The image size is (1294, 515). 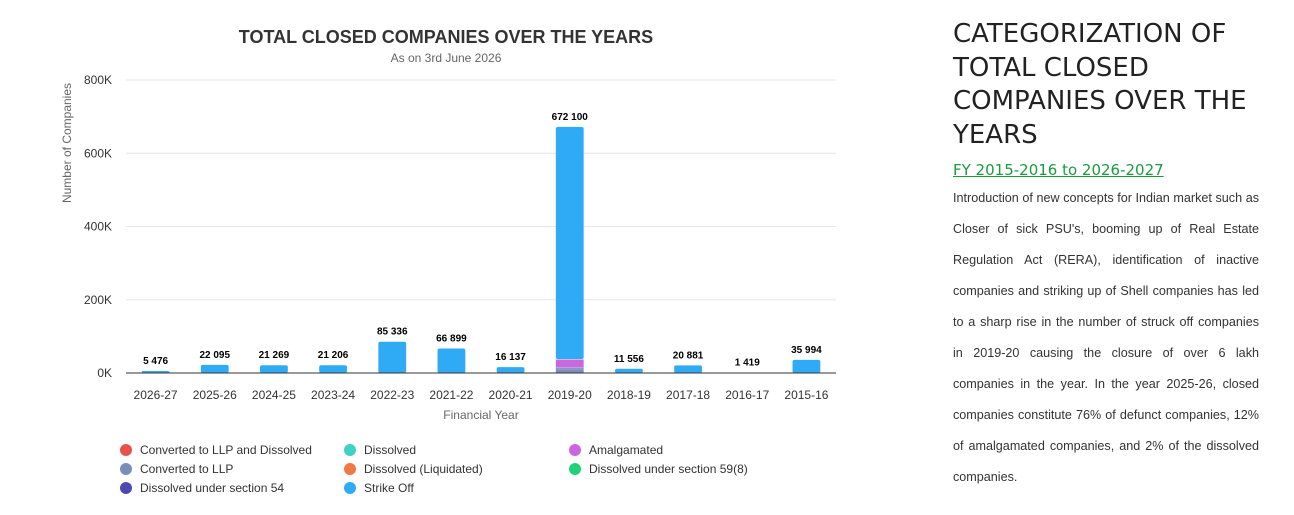 What do you see at coordinates (214, 355) in the screenshot?
I see `data-label: 22 095` at bounding box center [214, 355].